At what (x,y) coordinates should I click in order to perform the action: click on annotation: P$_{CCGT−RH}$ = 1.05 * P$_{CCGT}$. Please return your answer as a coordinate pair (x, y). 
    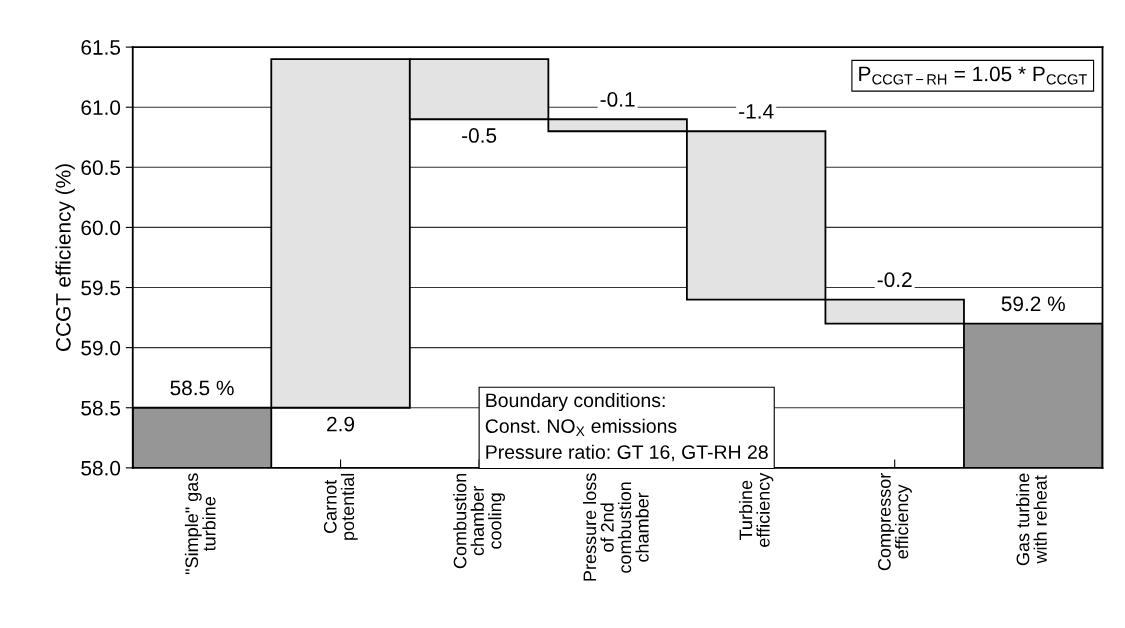
    Looking at the image, I should click on (973, 75).